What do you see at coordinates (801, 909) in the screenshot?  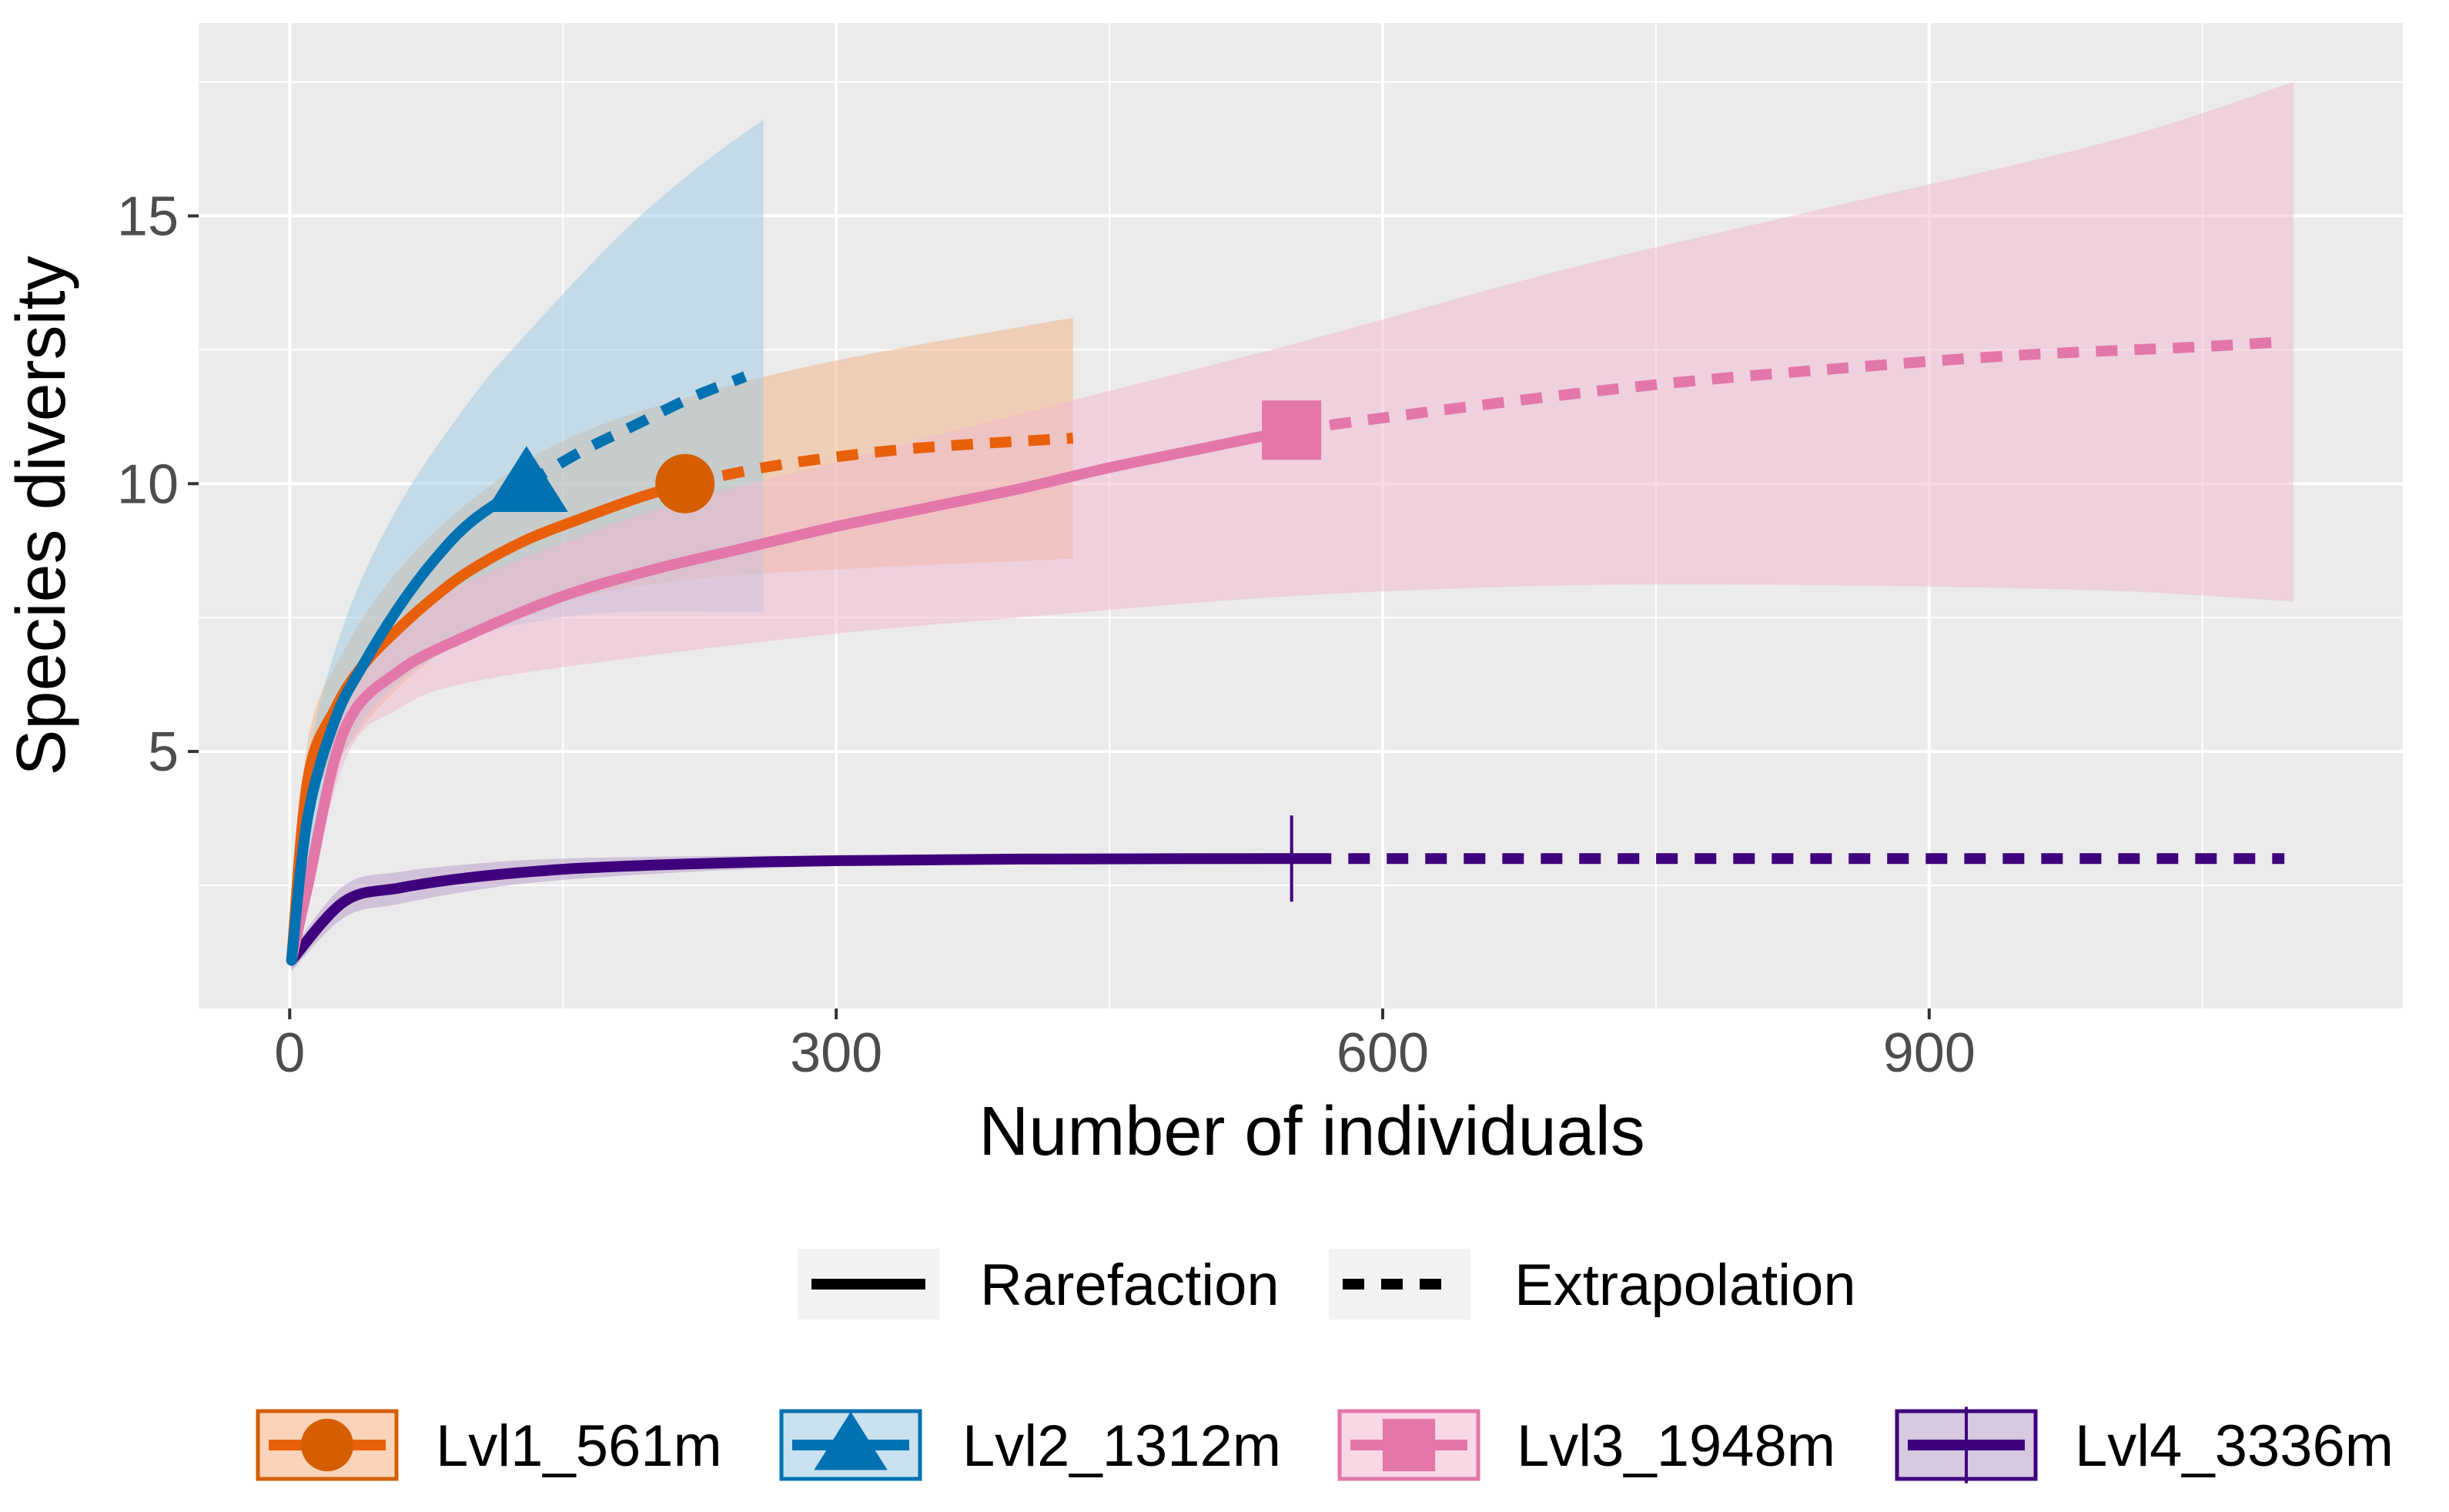 I see `rarefaction-line-Lvl4_3336m` at bounding box center [801, 909].